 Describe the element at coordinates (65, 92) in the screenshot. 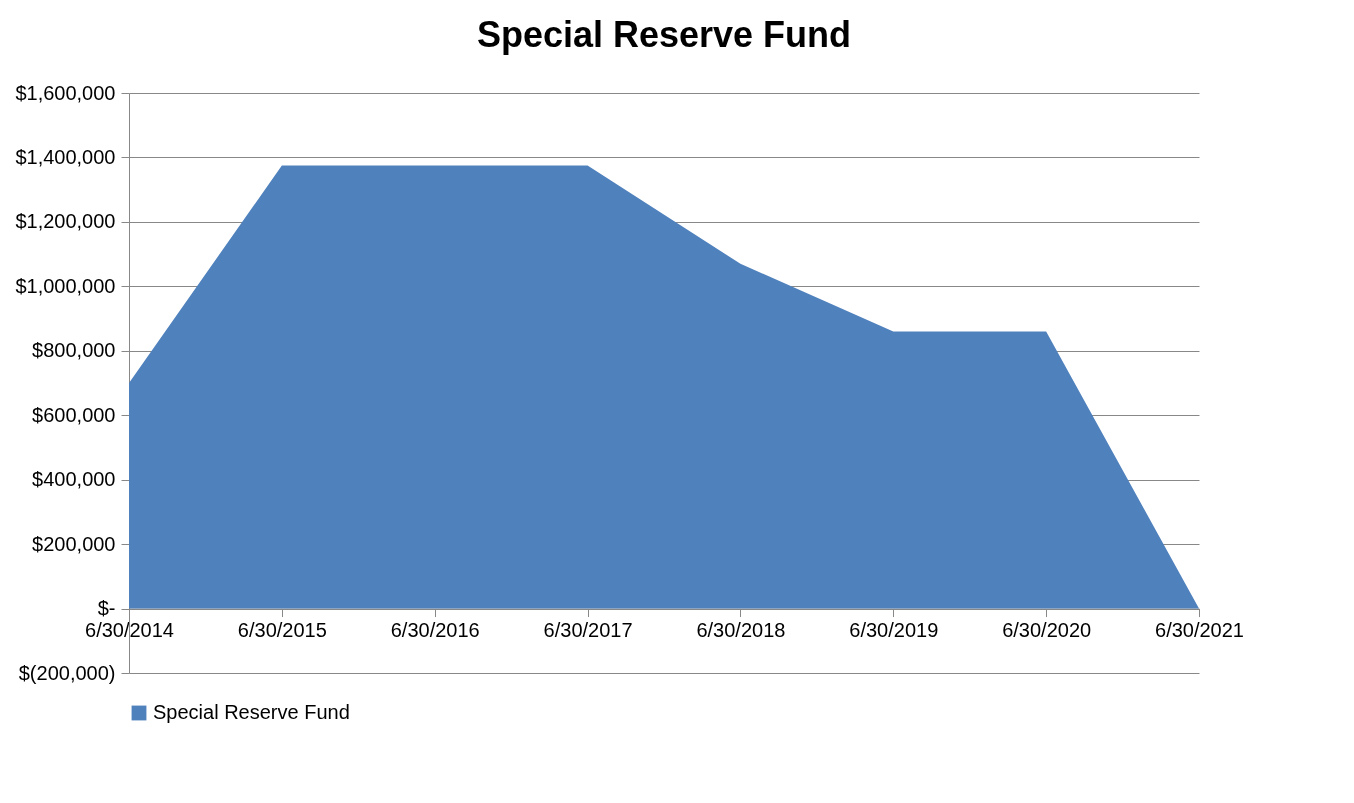

I see `y-tick-label: $1,600,000` at that location.